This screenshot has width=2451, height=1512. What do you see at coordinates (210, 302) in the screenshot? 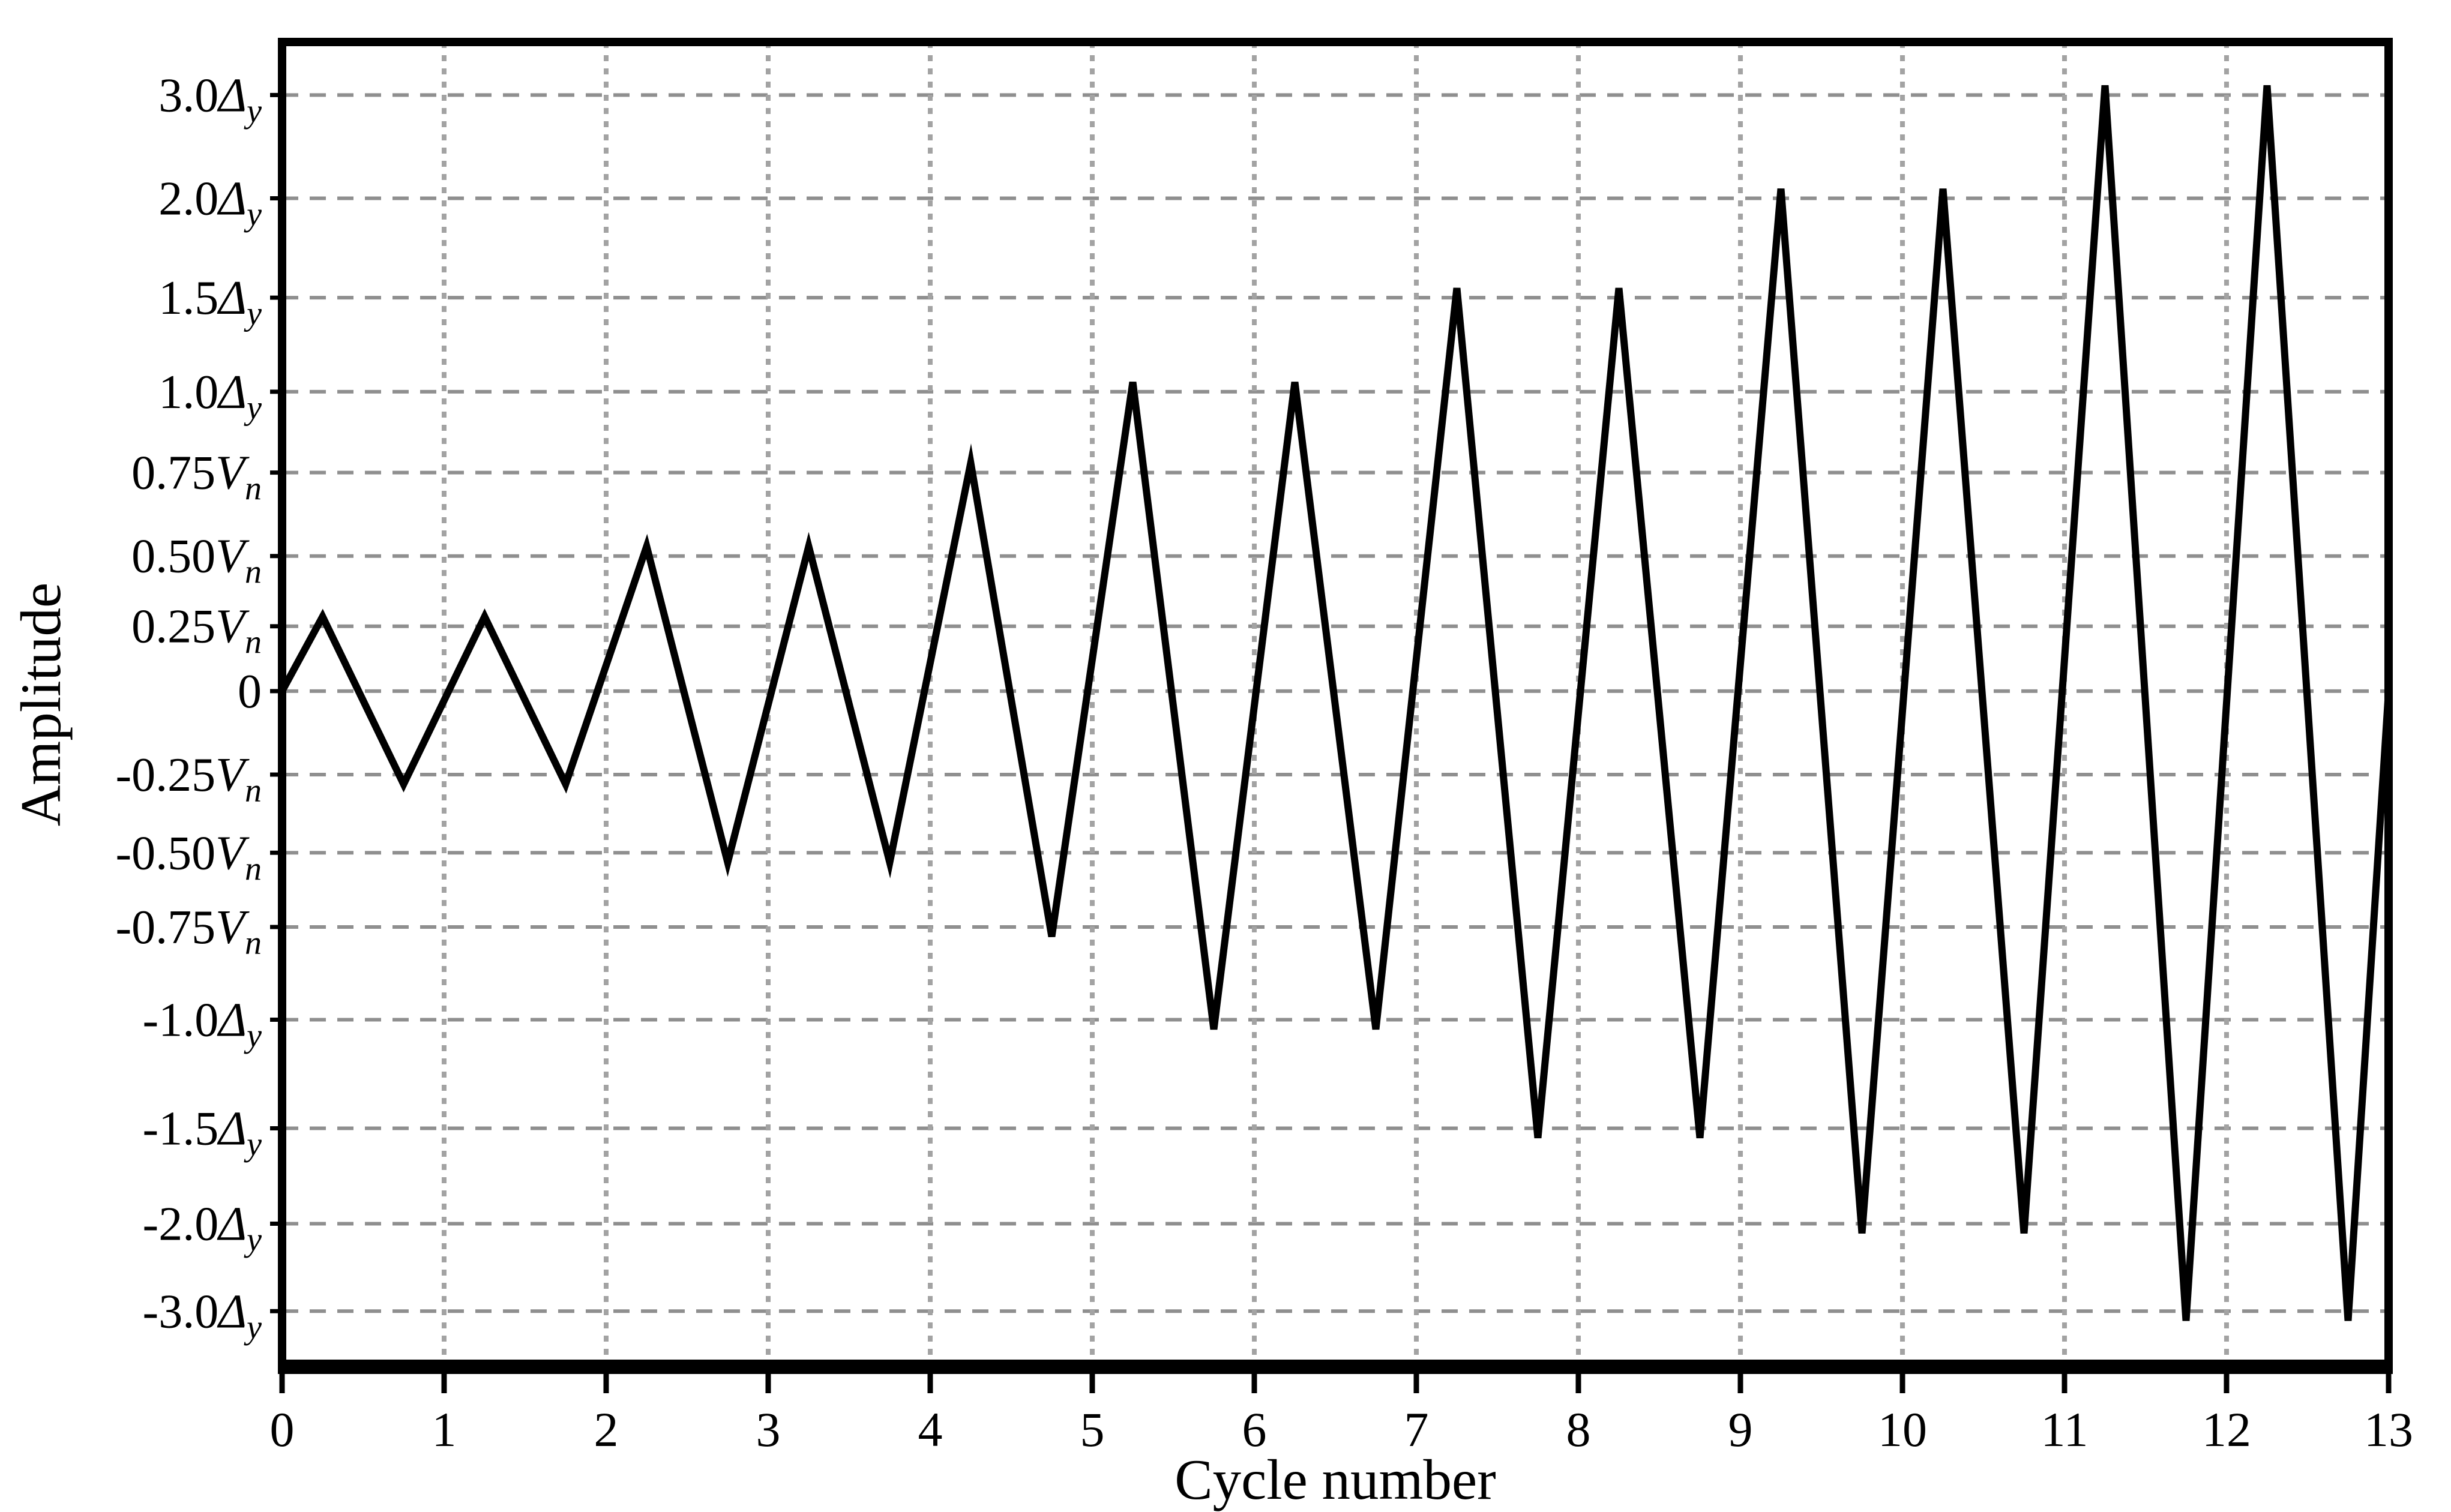
I see `y-tick-label: 1.5Δy` at bounding box center [210, 302].